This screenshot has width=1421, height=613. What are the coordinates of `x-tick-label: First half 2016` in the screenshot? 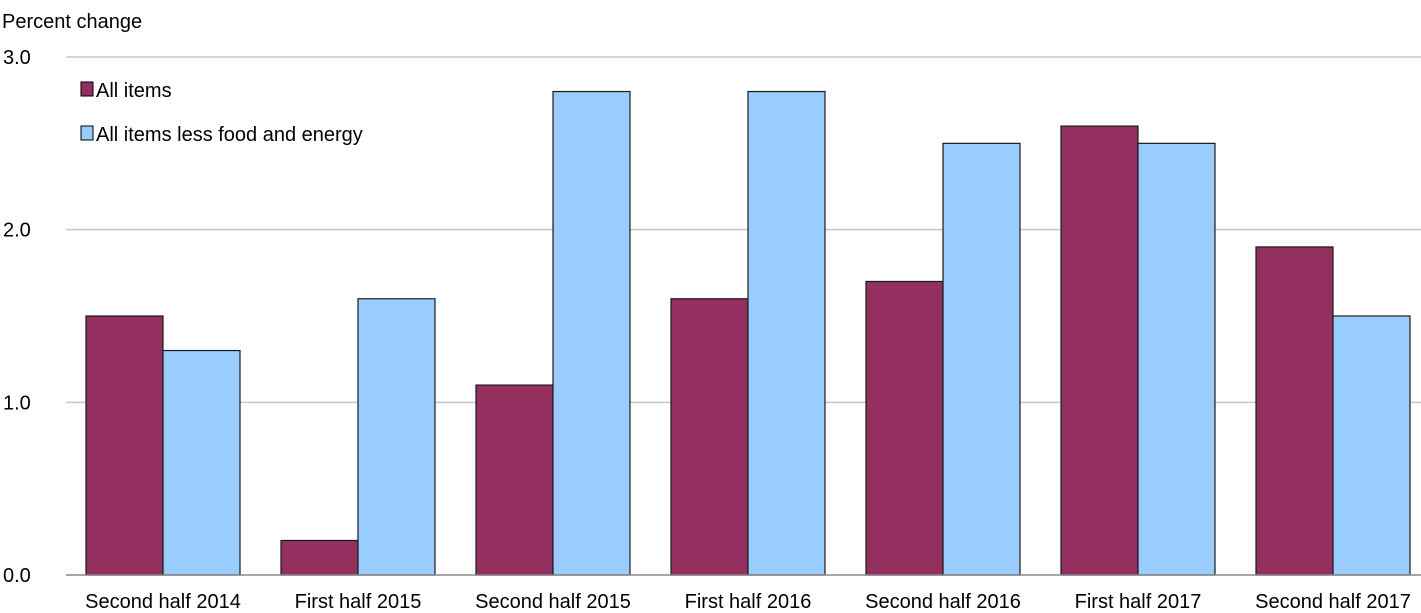 It's located at (748, 602).